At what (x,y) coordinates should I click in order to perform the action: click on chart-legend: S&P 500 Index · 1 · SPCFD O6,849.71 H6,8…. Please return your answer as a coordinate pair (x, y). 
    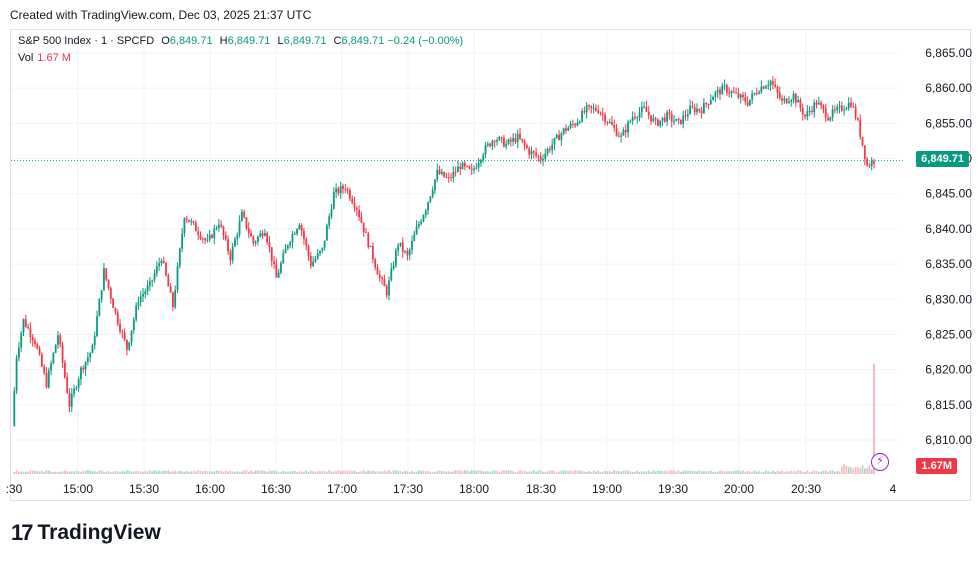
    Looking at the image, I should click on (240, 41).